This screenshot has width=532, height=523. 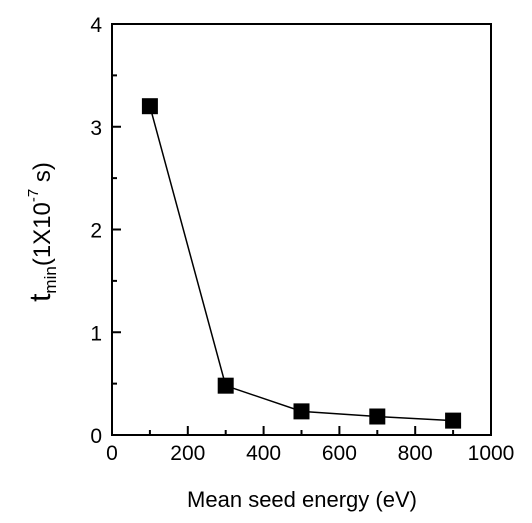 What do you see at coordinates (187, 453) in the screenshot?
I see `x-tick-label: 200` at bounding box center [187, 453].